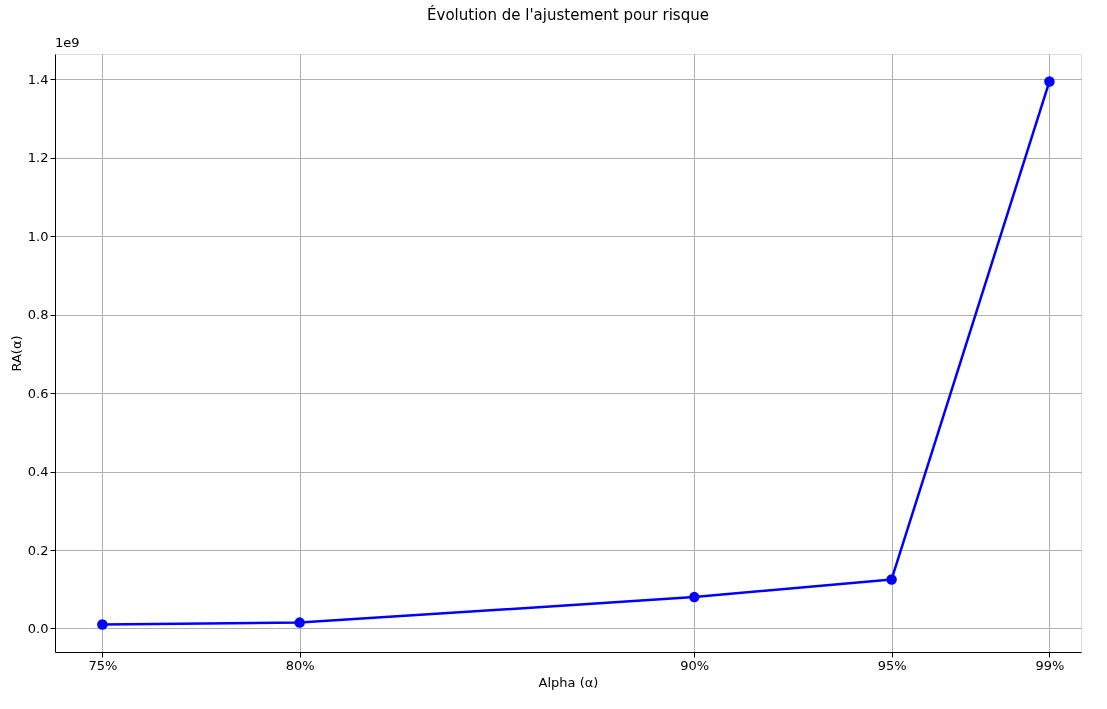 The image size is (1107, 709). Describe the element at coordinates (67, 42) in the screenshot. I see `text: 1e9` at that location.